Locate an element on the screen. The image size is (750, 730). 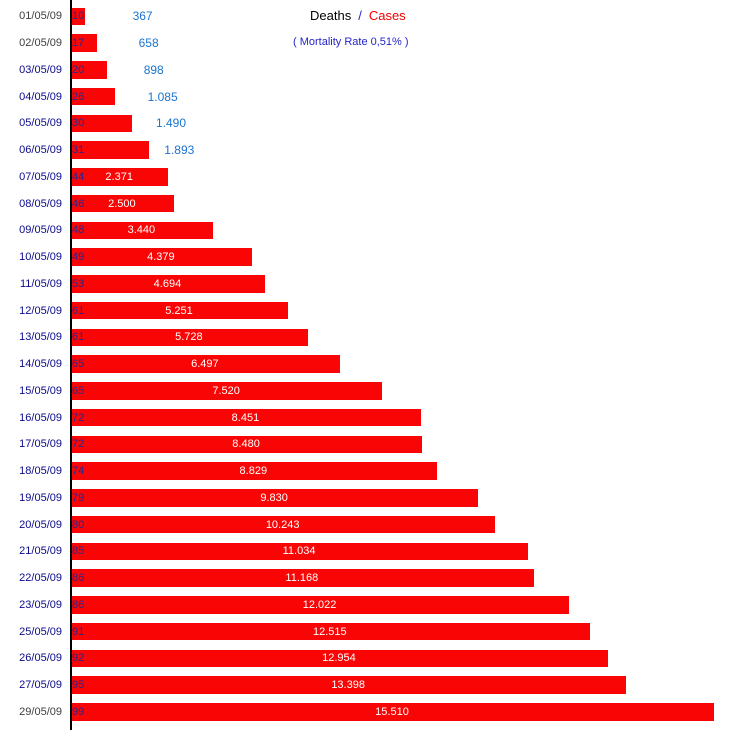
bar-zone: 86 11.168 is located at coordinates (410, 578).